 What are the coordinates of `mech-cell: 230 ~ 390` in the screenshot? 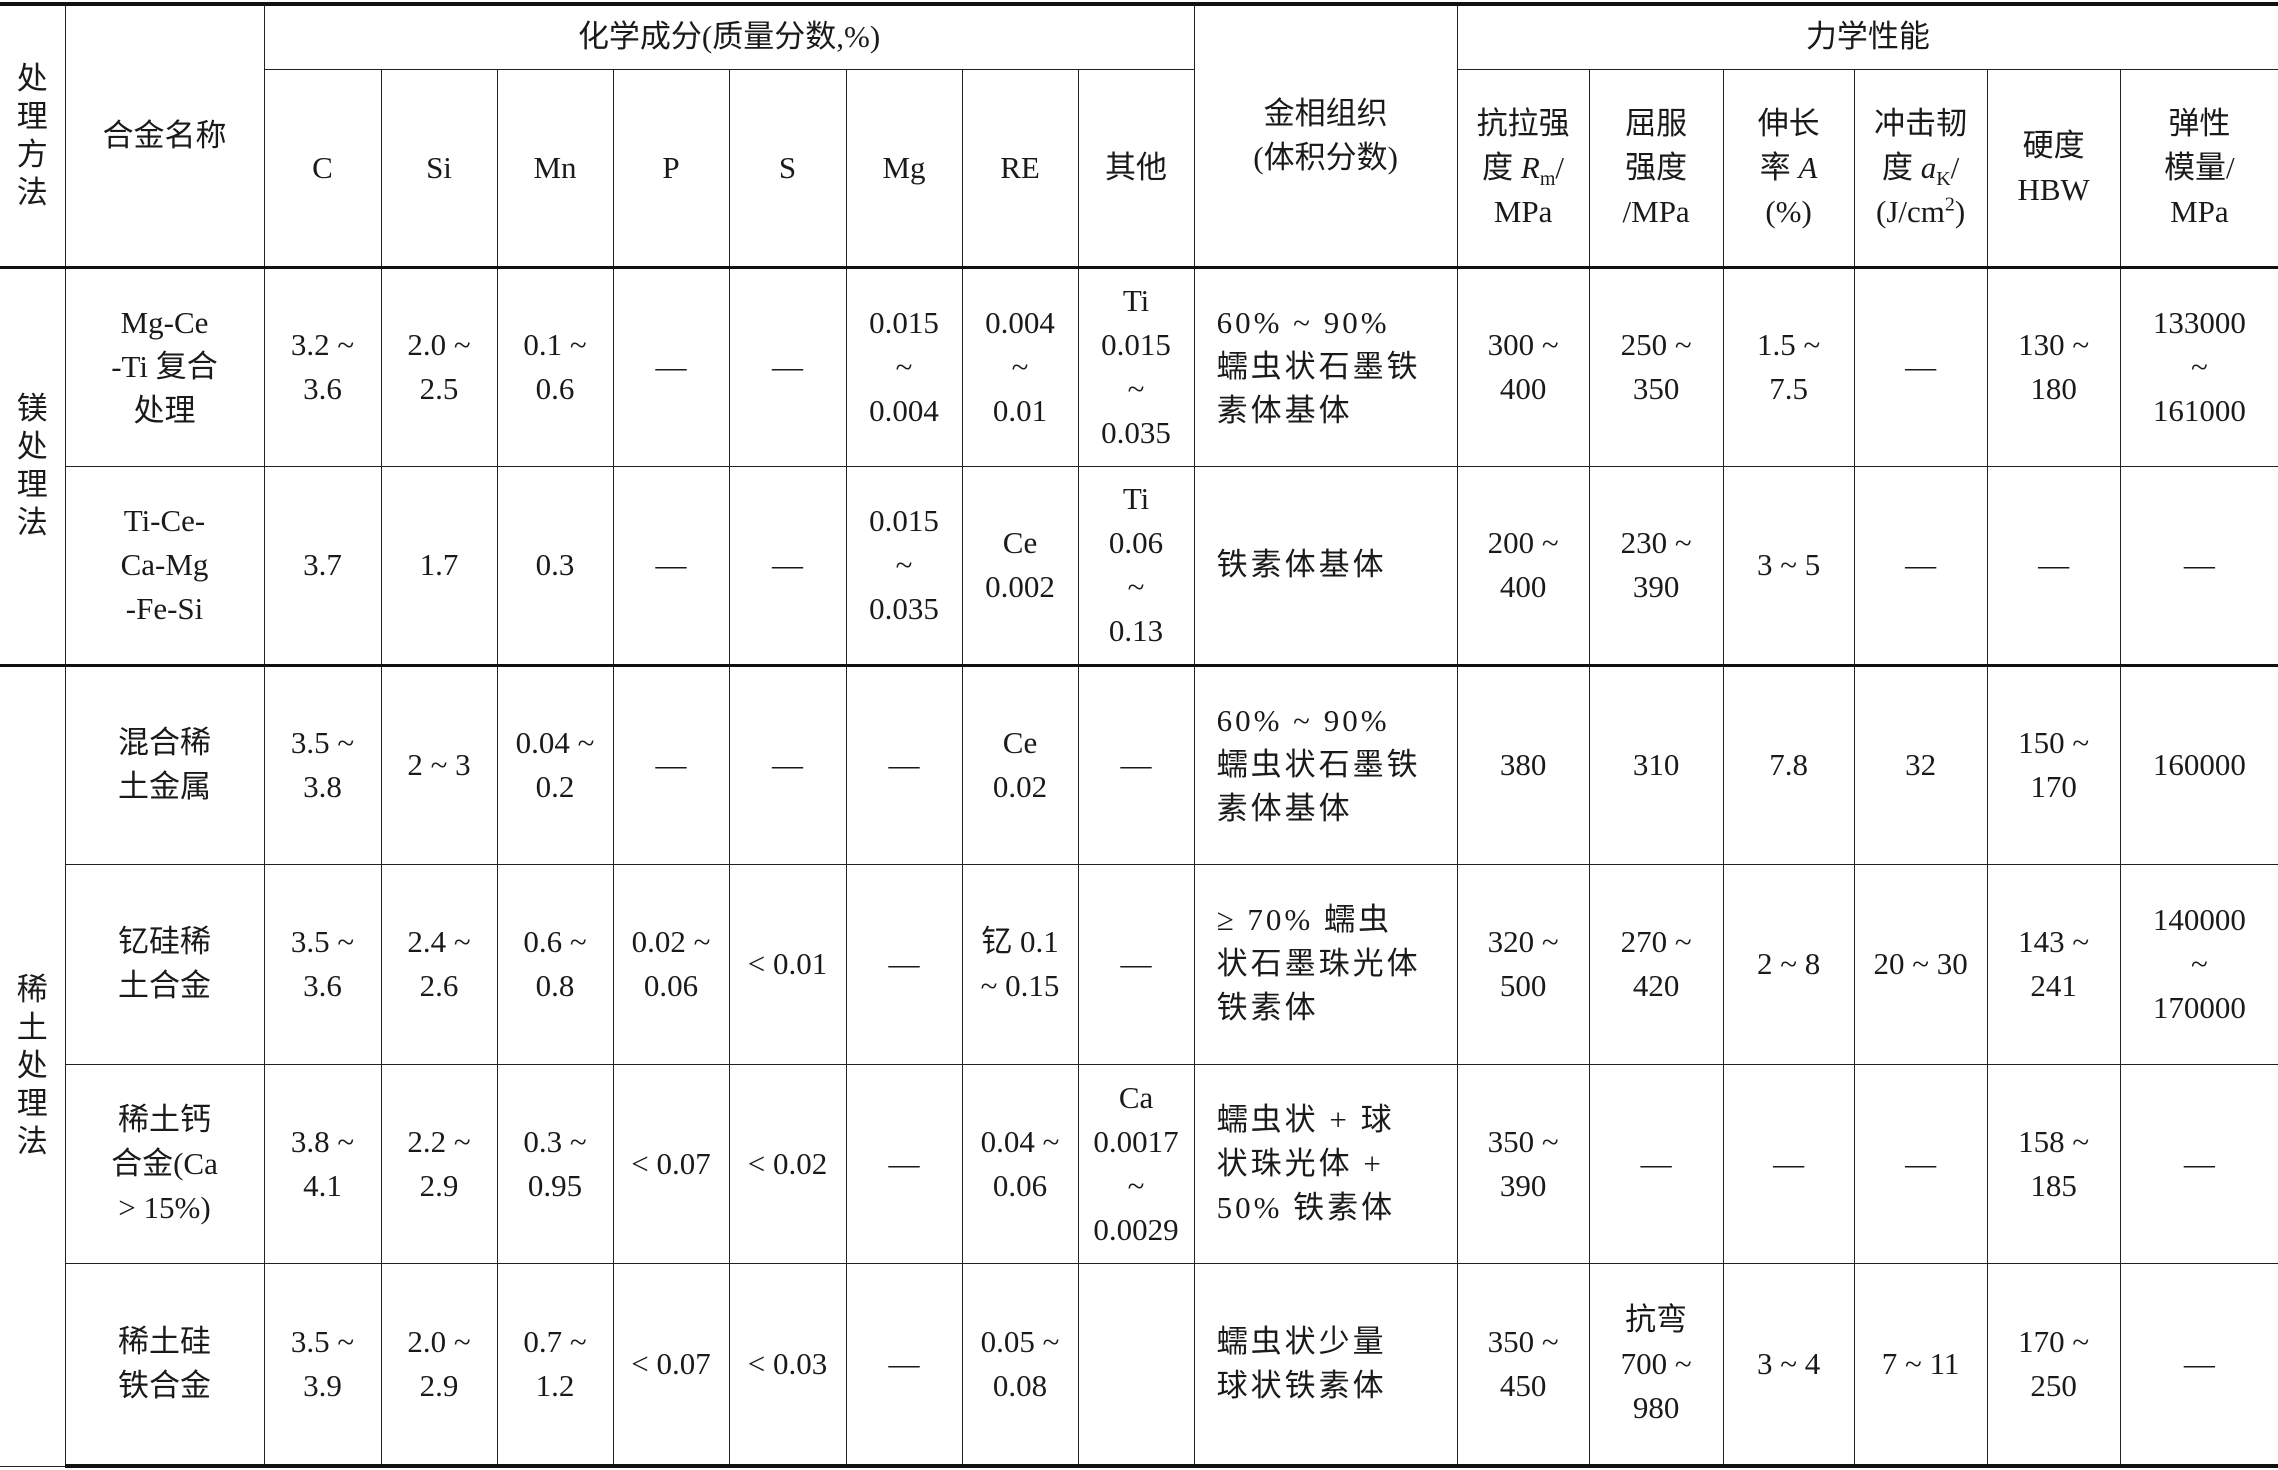 It's located at (1656, 565).